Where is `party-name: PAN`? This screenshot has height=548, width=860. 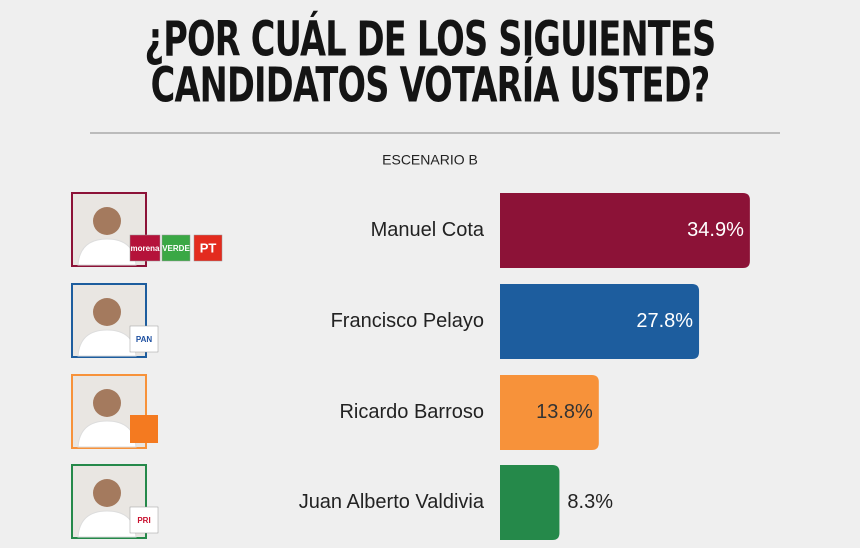 party-name: PAN is located at coordinates (144, 339).